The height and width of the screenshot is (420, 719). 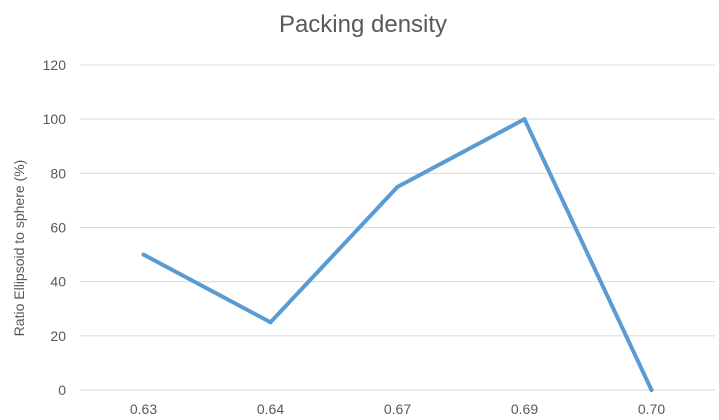 I want to click on y-tick-label: 0, so click(x=62, y=390).